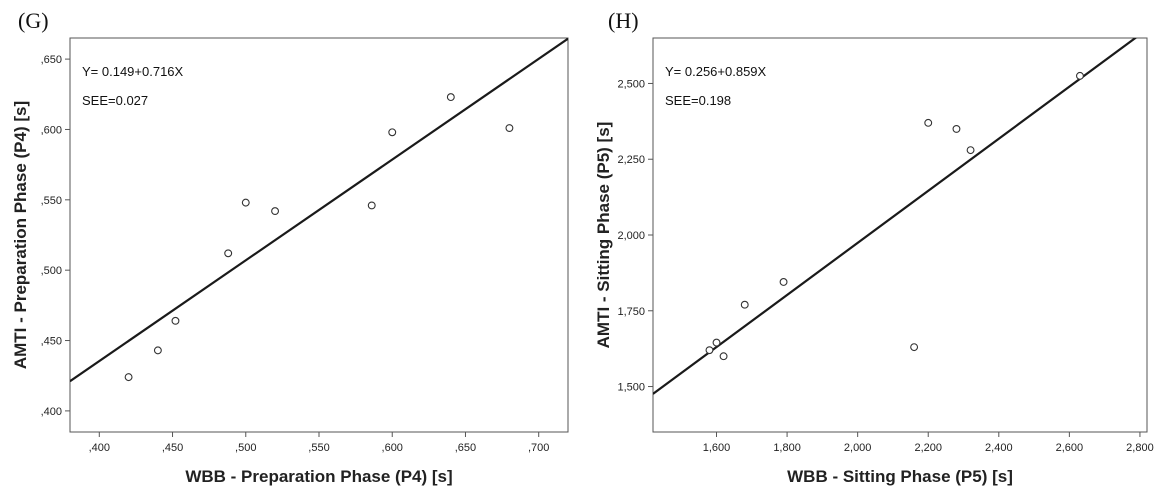  I want to click on y-tick-label: 2,000, so click(631, 236).